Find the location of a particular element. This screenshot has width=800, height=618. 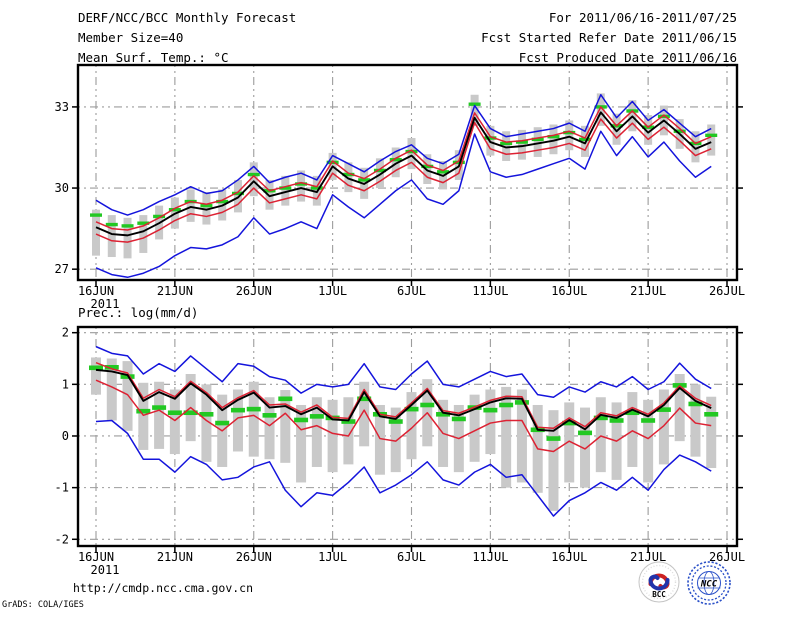

envelope-upper-line is located at coordinates (403, 371).